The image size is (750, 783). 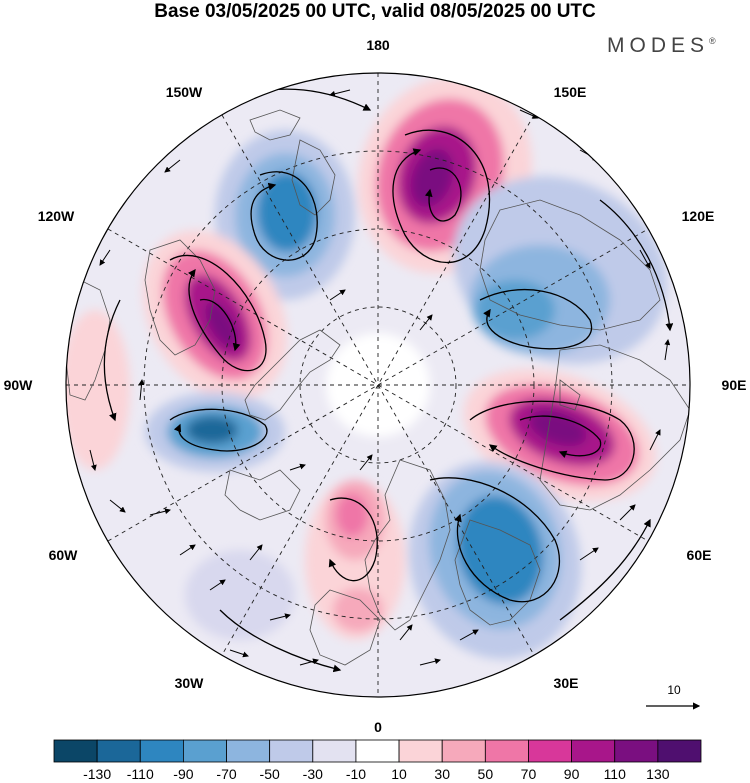 What do you see at coordinates (658, 45) in the screenshot?
I see `brand-name: MODES` at bounding box center [658, 45].